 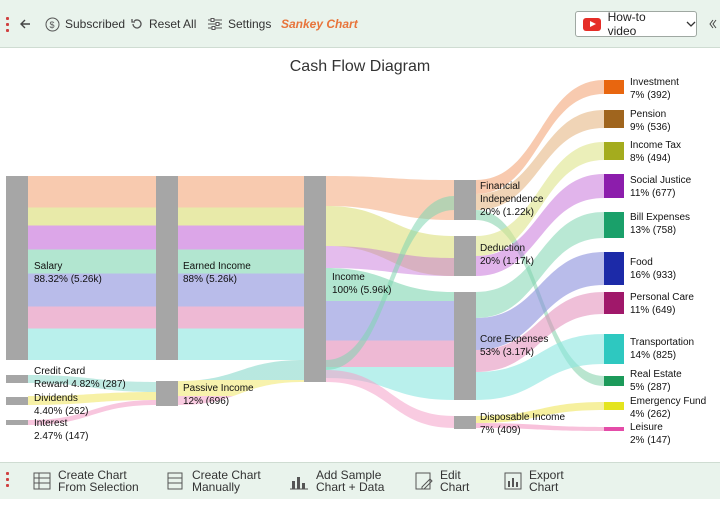 What do you see at coordinates (650, 387) in the screenshot?
I see `label-realestate-value: 5% (287)` at bounding box center [650, 387].